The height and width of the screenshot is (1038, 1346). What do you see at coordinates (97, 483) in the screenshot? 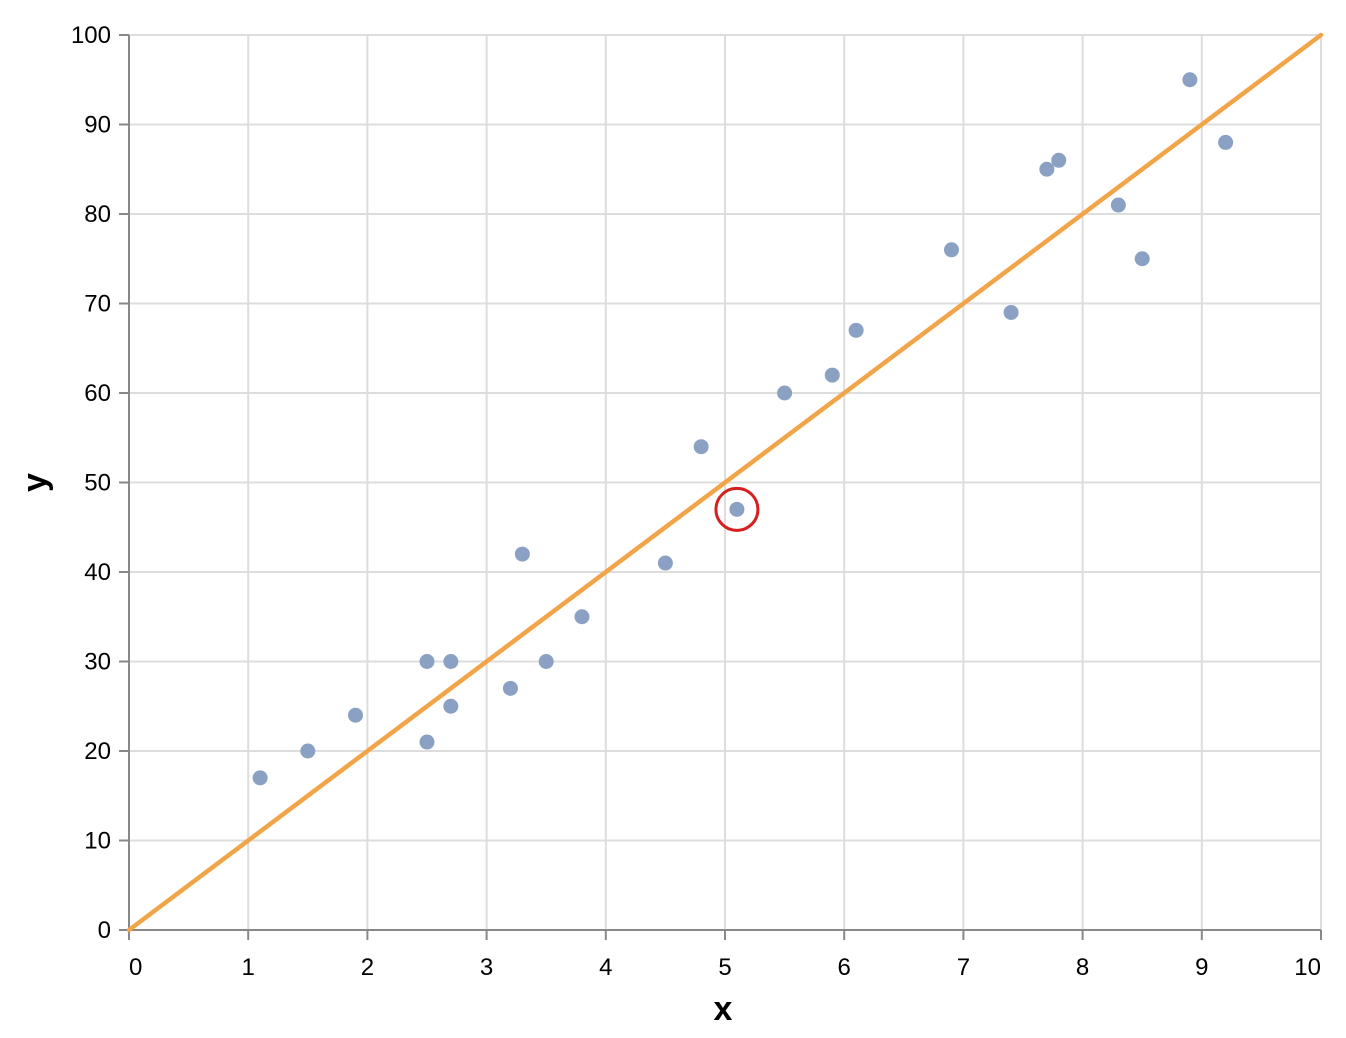
I see `y-tick-label: 50` at bounding box center [97, 483].